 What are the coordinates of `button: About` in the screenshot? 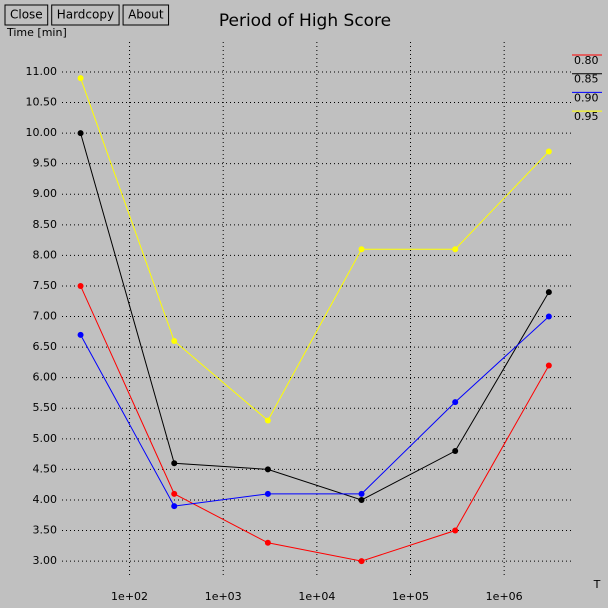 It's located at (146, 15).